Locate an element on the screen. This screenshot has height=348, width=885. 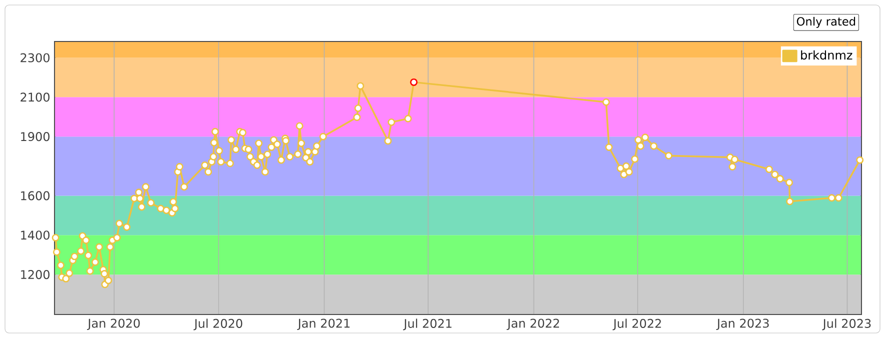
x-tick-label: Jul 2022 is located at coordinates (636, 324).